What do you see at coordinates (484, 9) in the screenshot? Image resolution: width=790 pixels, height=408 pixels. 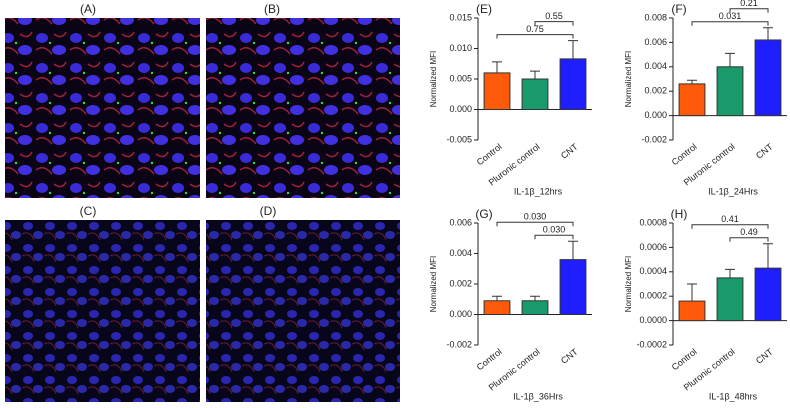 I see `panel-label: (E)` at bounding box center [484, 9].